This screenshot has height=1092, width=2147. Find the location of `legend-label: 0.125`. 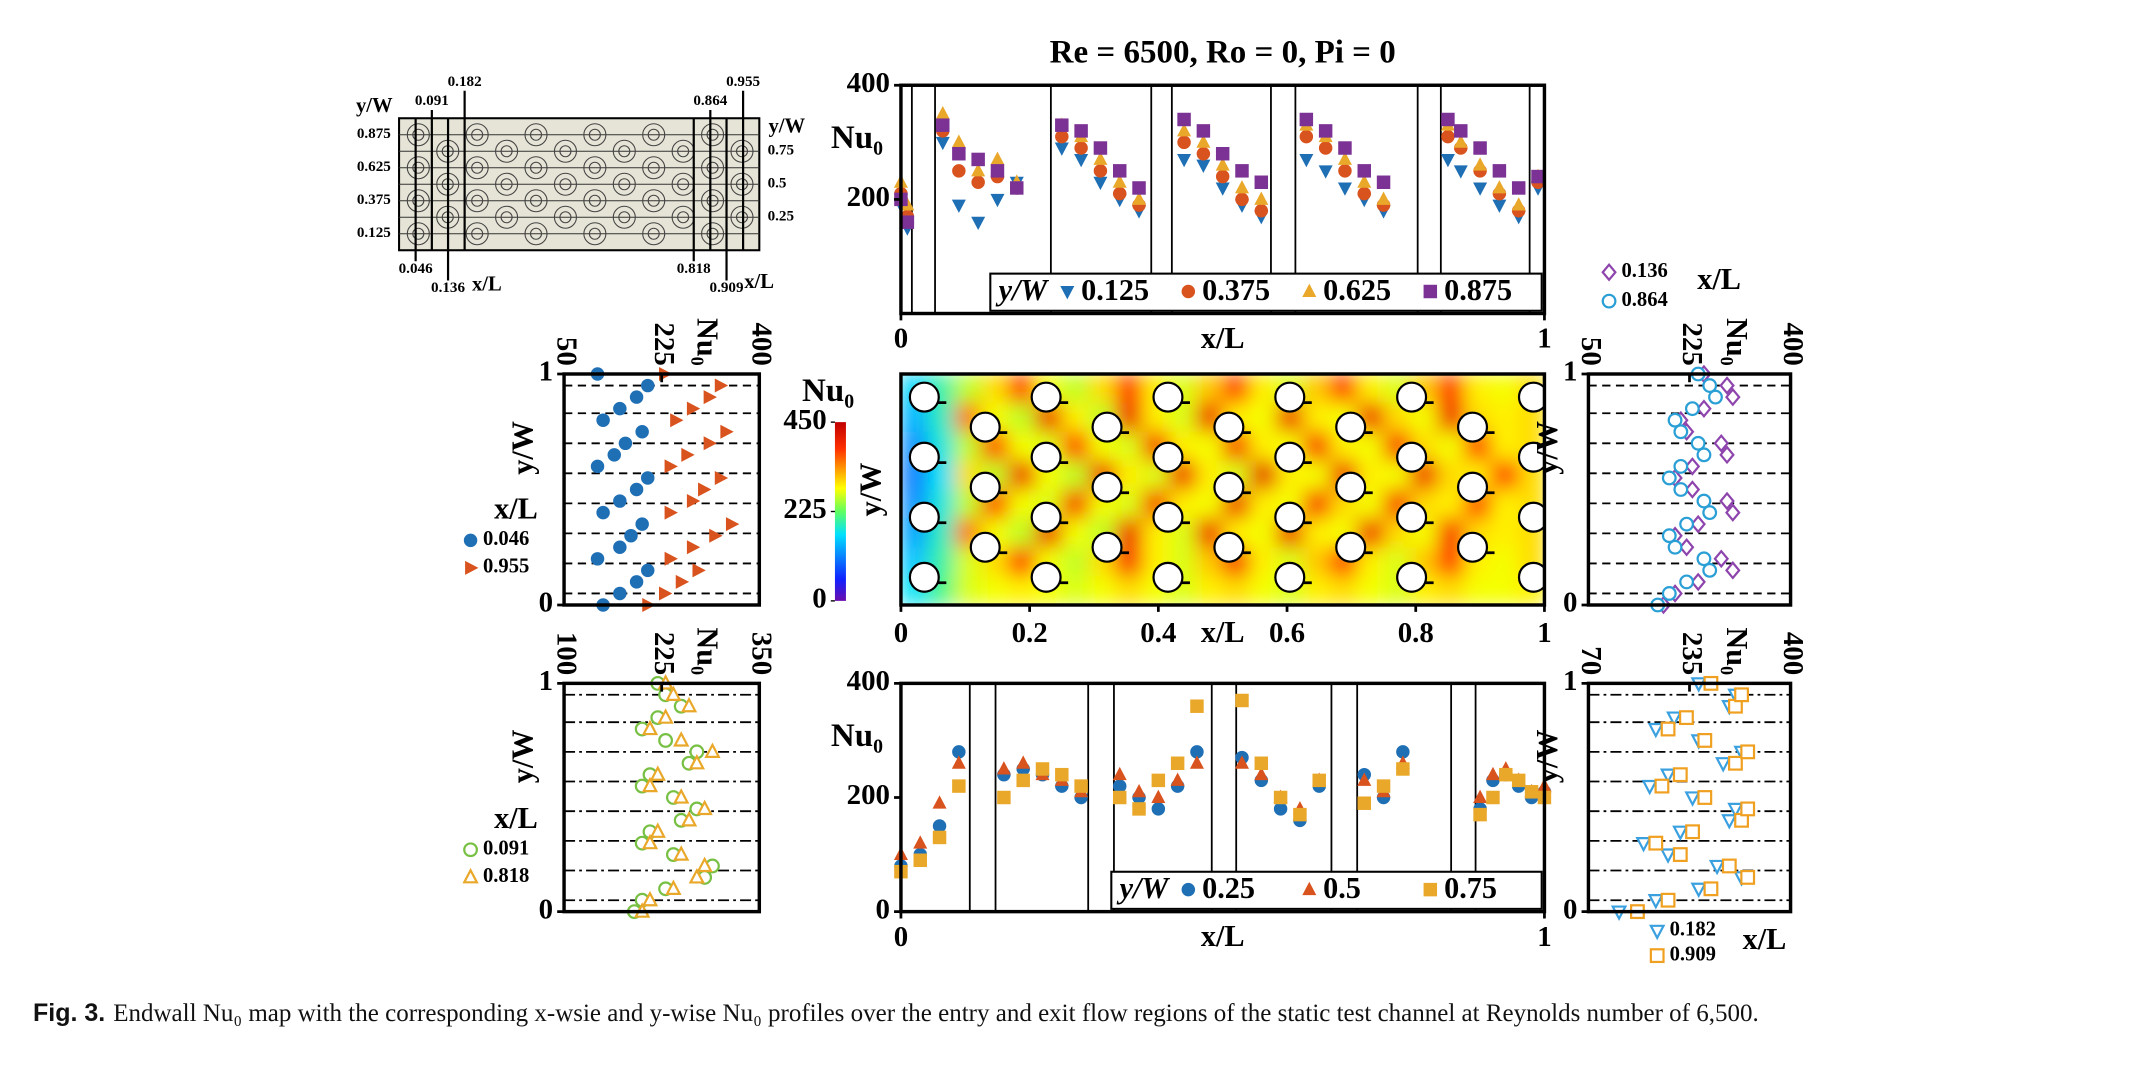

legend-label: 0.125 is located at coordinates (1115, 290).